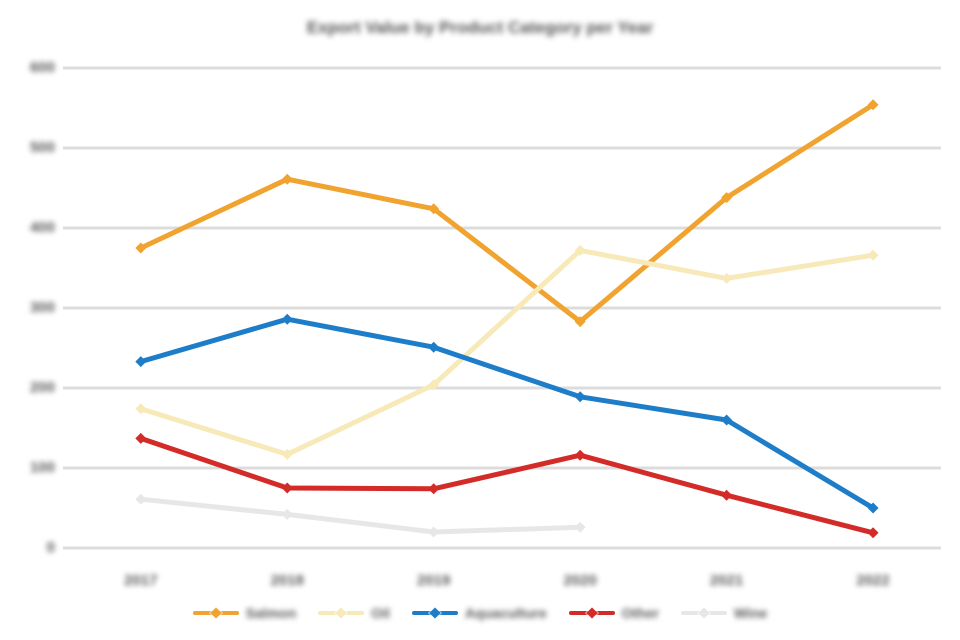 The width and height of the screenshot is (960, 640). I want to click on x-tick-label: 2021, so click(726, 580).